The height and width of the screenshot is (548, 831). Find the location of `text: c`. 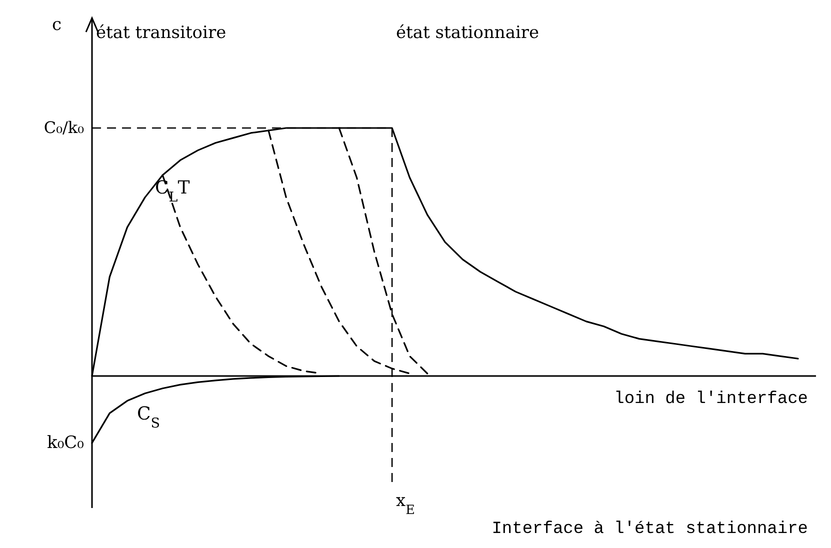

text: c is located at coordinates (57, 25).